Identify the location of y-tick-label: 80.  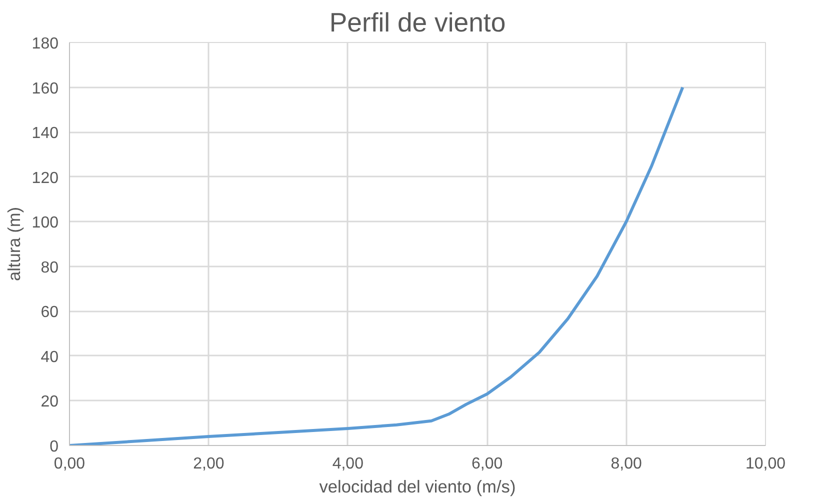
(49, 267).